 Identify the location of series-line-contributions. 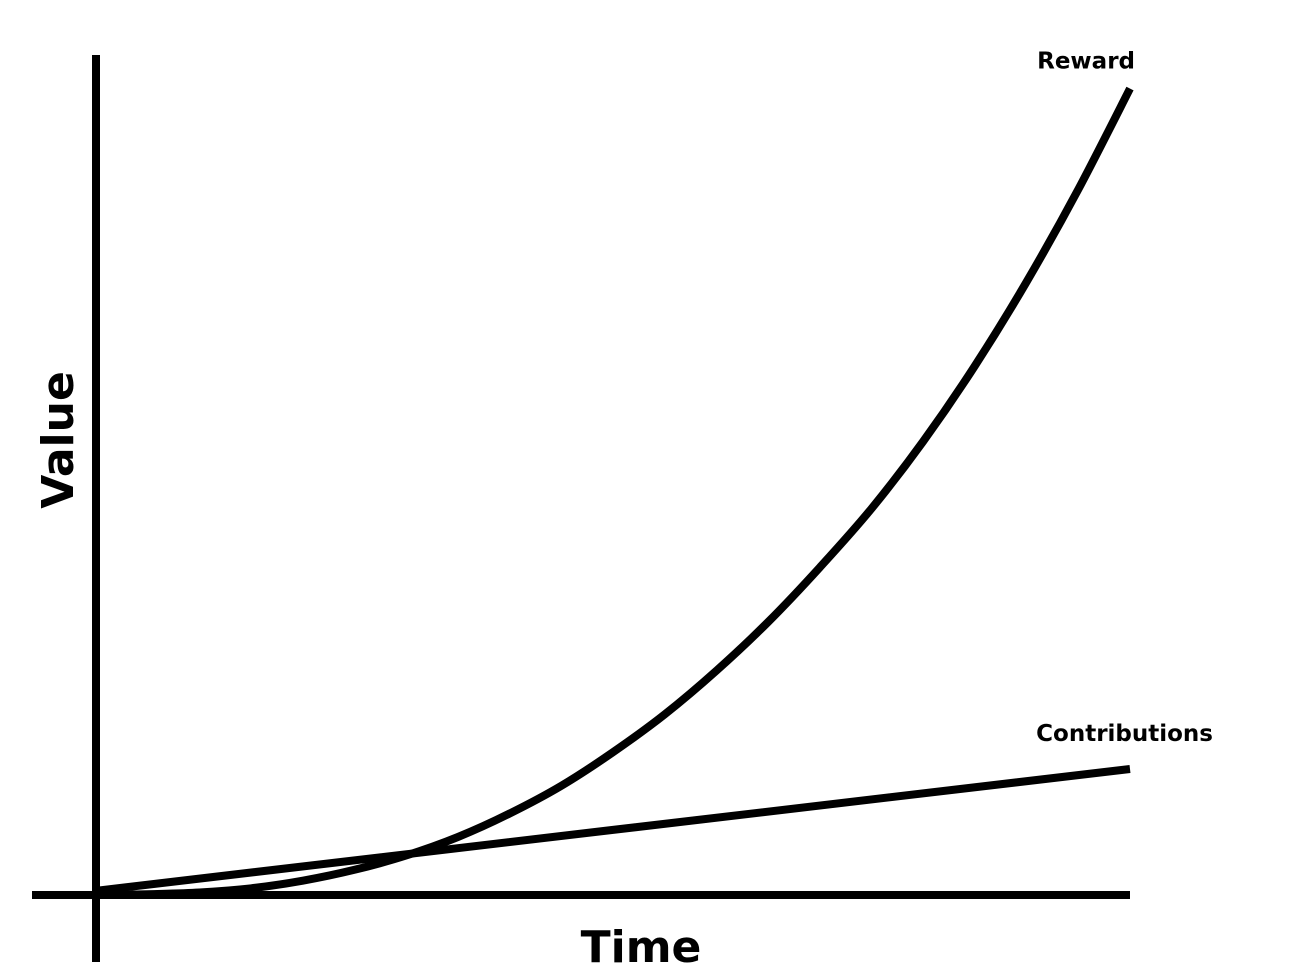
(613, 830).